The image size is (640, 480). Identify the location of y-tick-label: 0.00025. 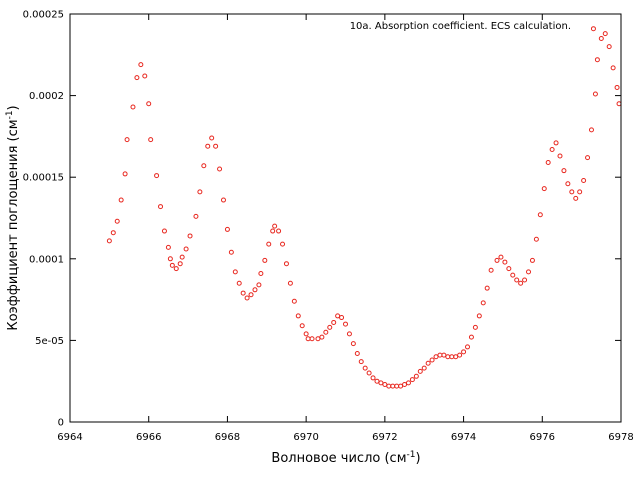
(43, 15).